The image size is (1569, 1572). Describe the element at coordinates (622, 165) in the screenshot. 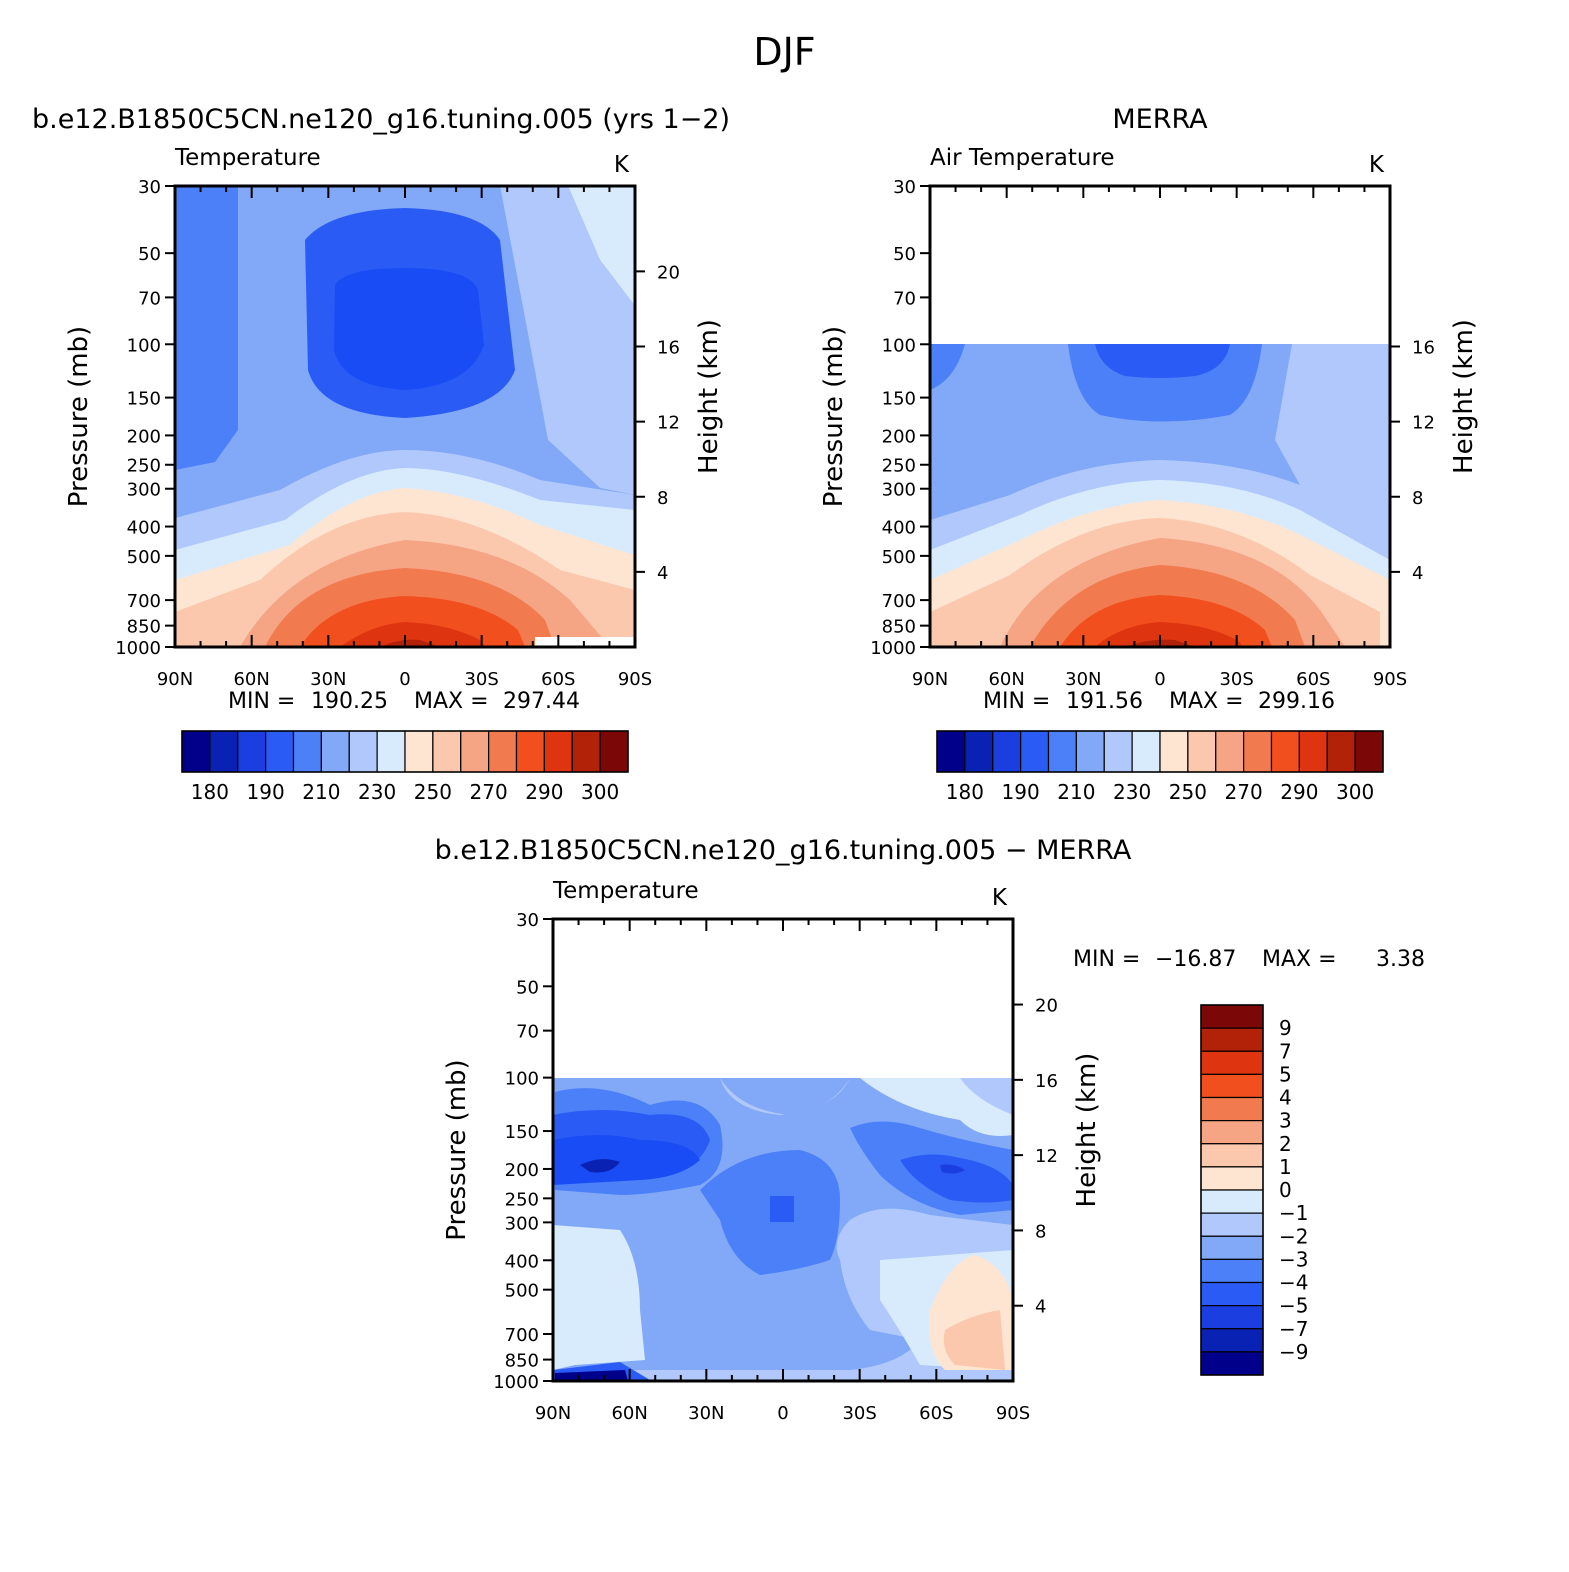

I see `units-label: K` at that location.